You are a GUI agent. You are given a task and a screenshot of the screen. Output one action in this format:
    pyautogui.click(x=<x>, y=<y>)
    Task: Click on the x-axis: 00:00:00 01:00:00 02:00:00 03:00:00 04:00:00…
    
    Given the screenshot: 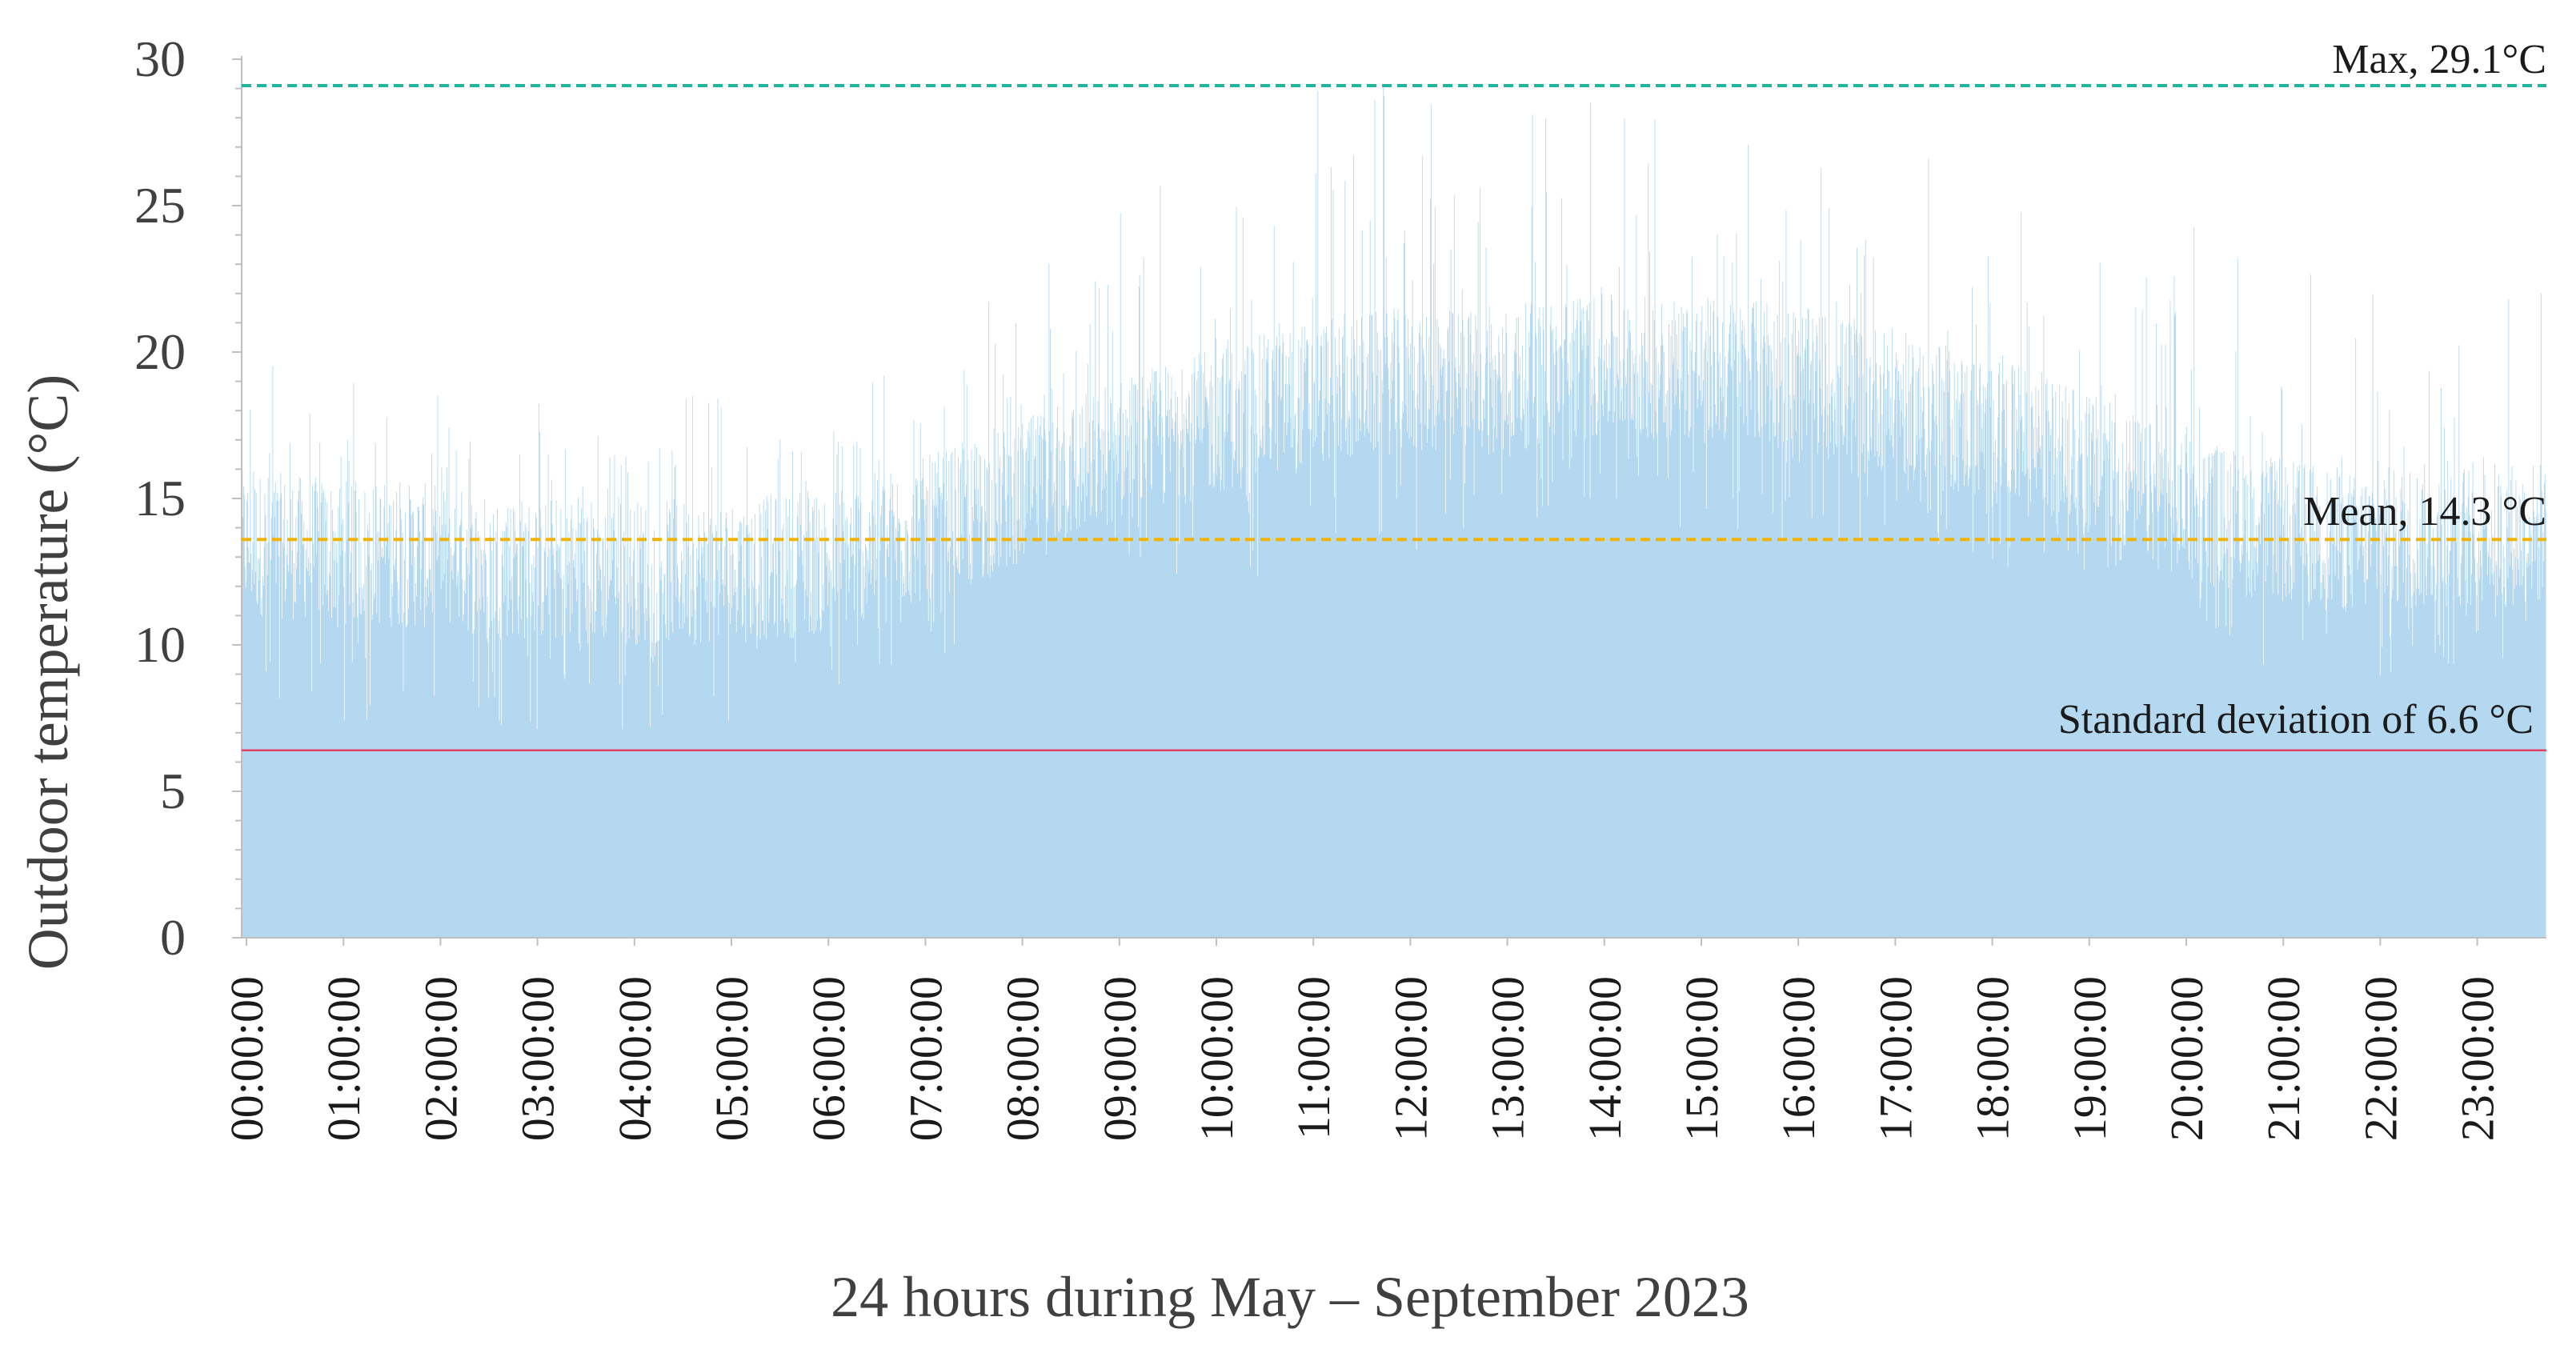 What is the action you would take?
    pyautogui.click(x=1383, y=1039)
    